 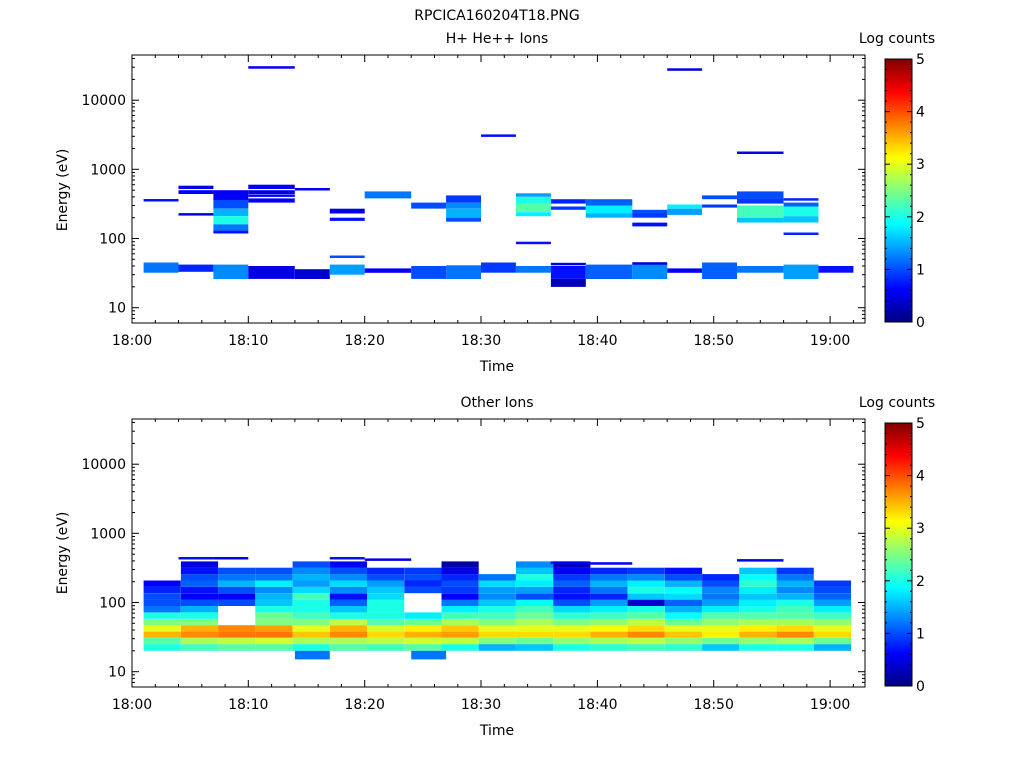 I want to click on panel-2-heatmap, so click(x=497, y=608).